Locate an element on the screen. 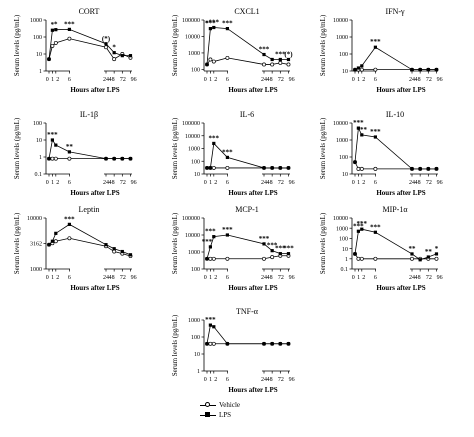  chart-title: MCP-1 is located at coordinates (247, 209).